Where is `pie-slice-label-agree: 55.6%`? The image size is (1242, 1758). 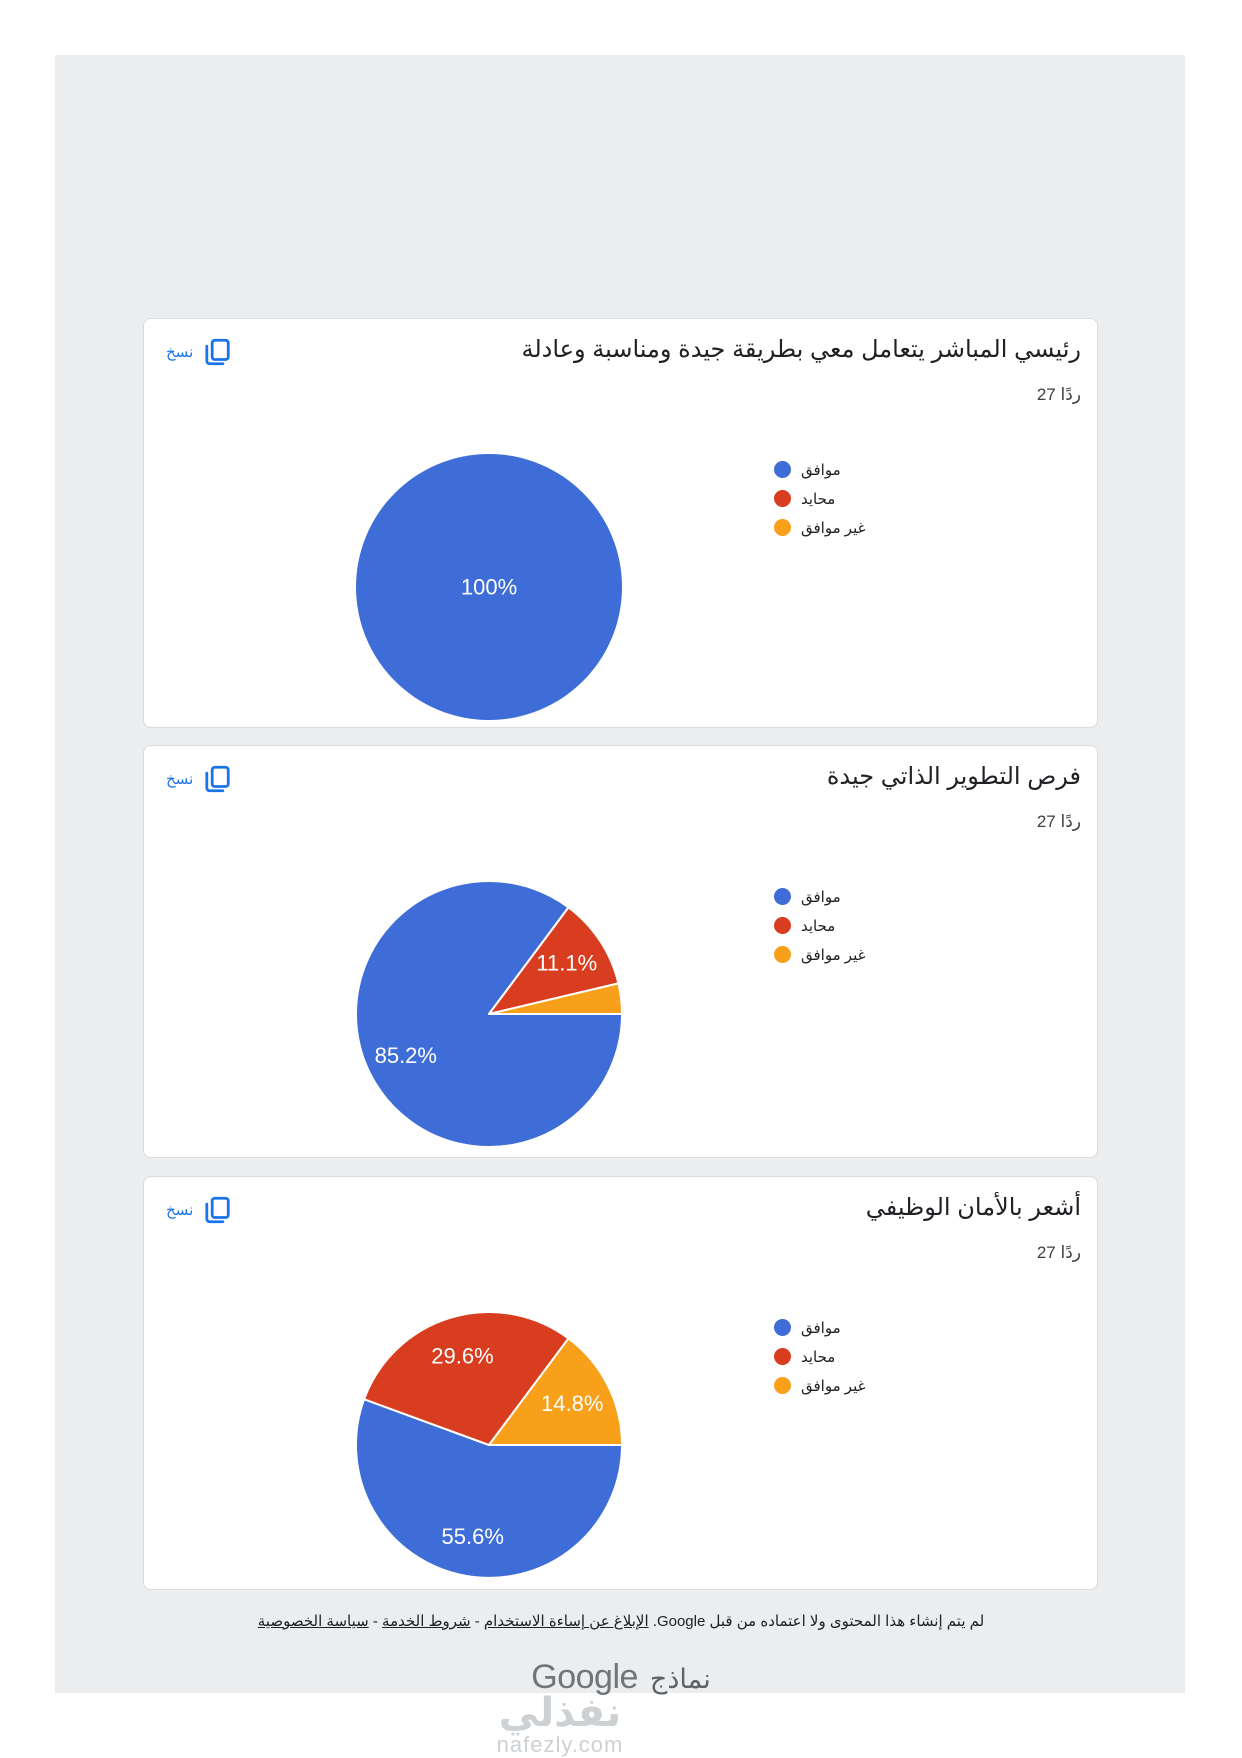 pie-slice-label-agree: 55.6% is located at coordinates (473, 1536).